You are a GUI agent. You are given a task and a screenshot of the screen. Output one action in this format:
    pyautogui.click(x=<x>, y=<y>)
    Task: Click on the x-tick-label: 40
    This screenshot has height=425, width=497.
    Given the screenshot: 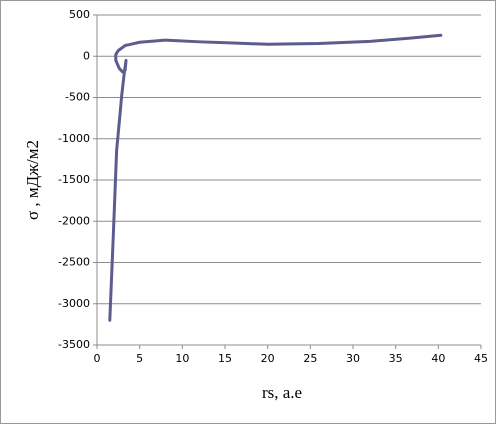 What is the action you would take?
    pyautogui.click(x=438, y=358)
    